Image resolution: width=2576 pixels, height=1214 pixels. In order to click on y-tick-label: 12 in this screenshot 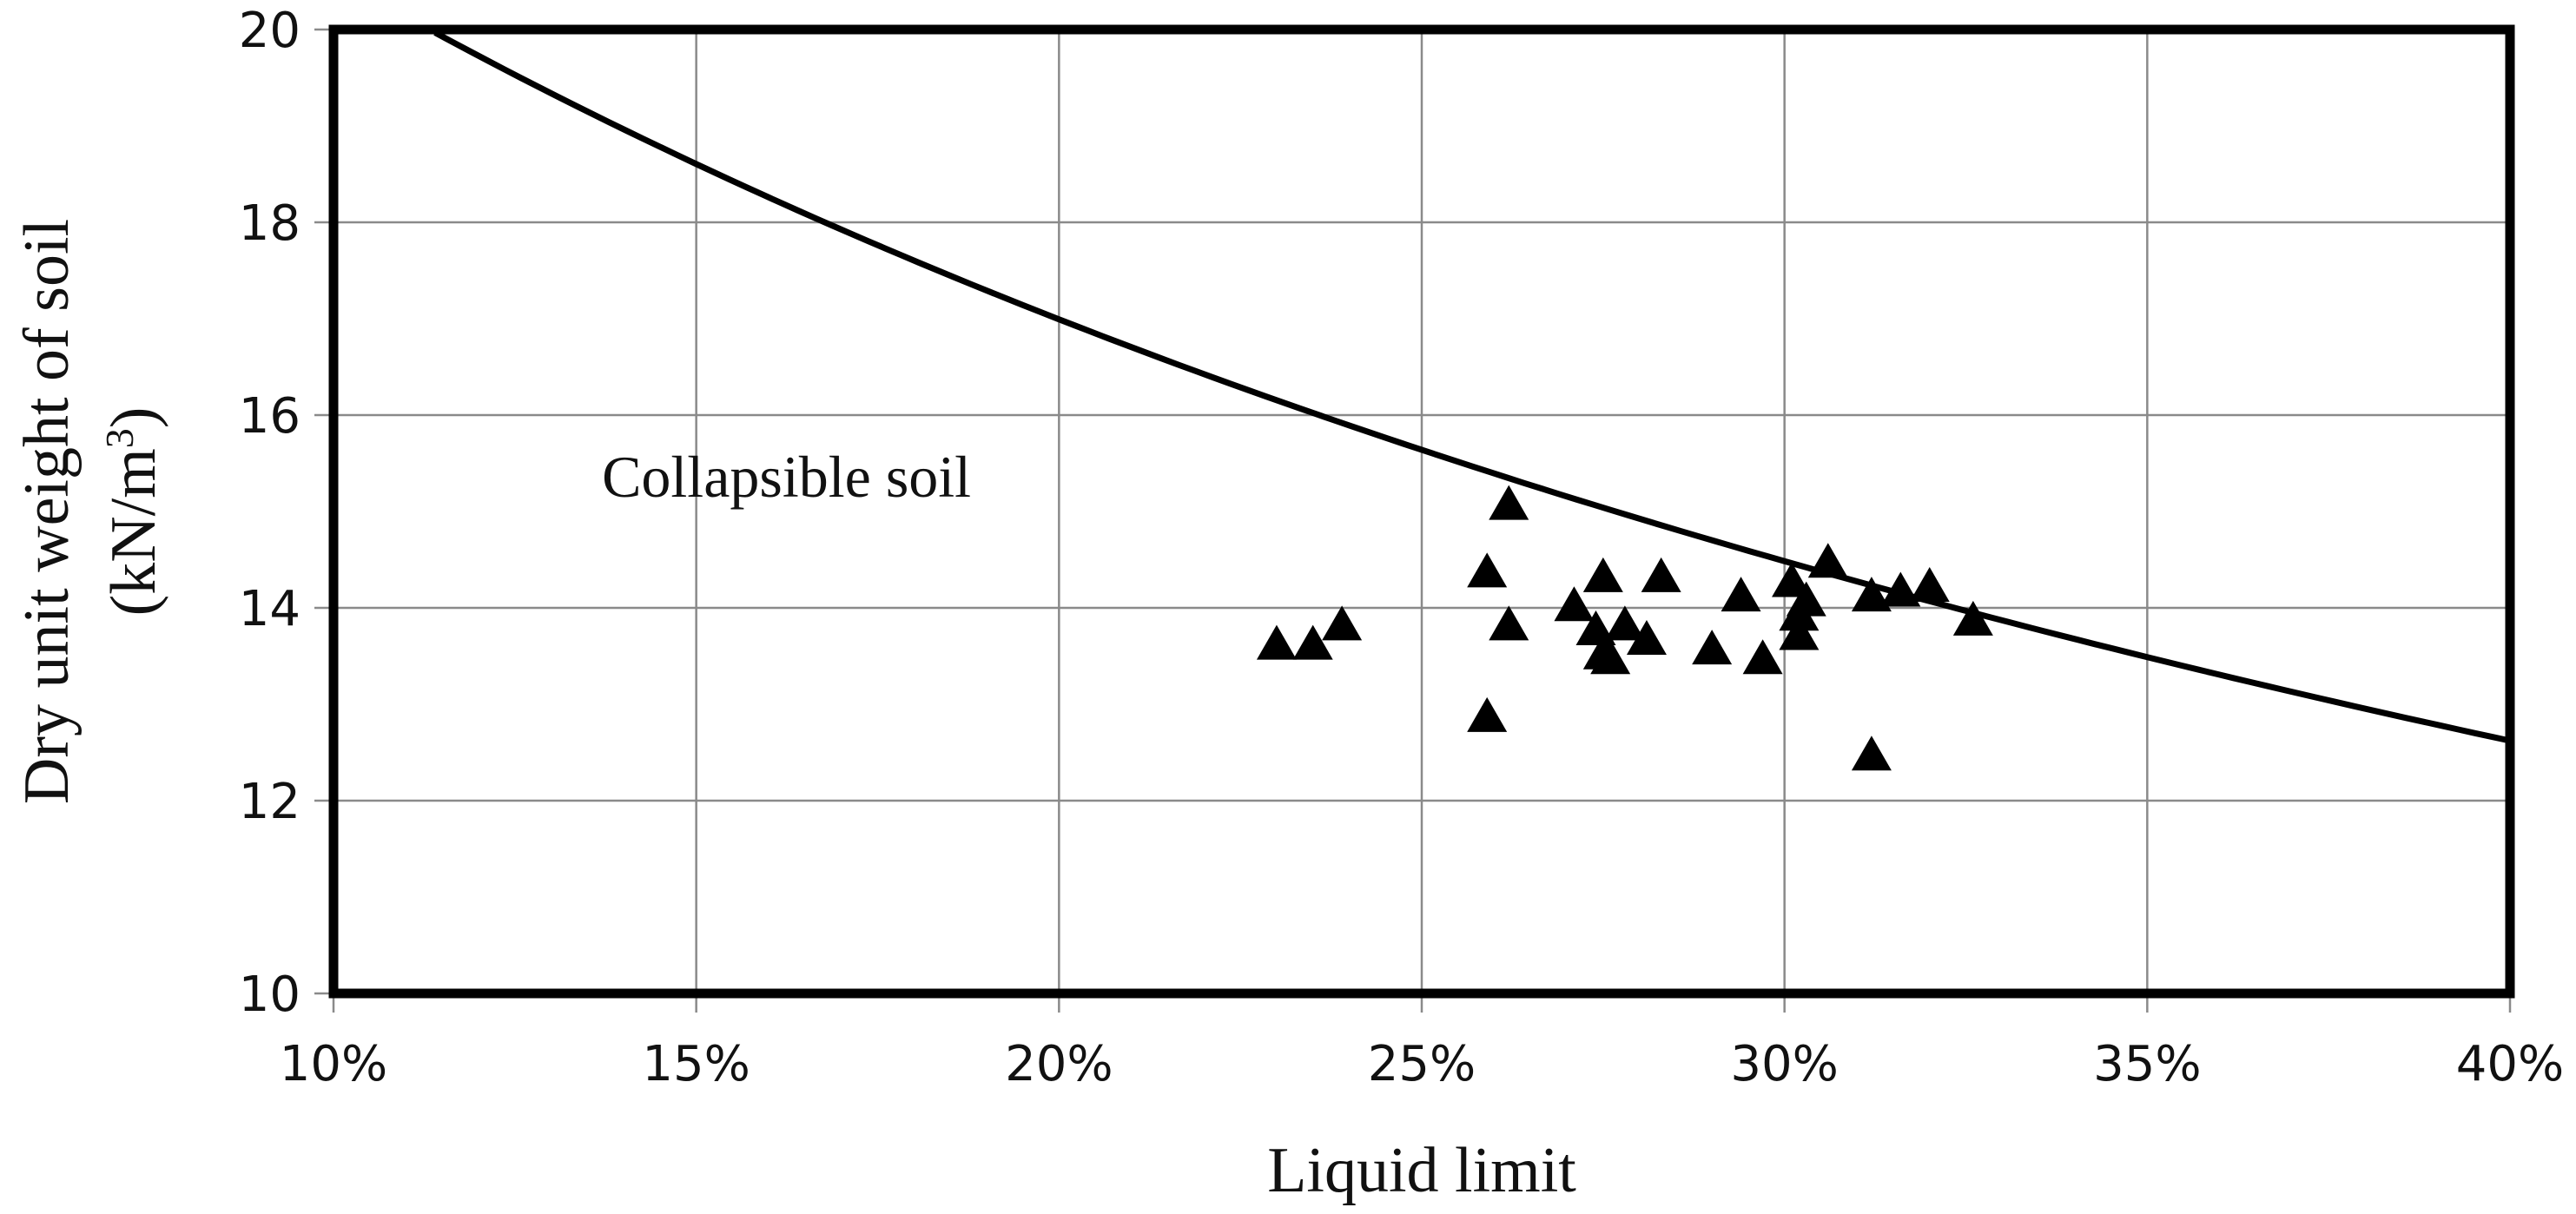, I will do `click(270, 802)`.